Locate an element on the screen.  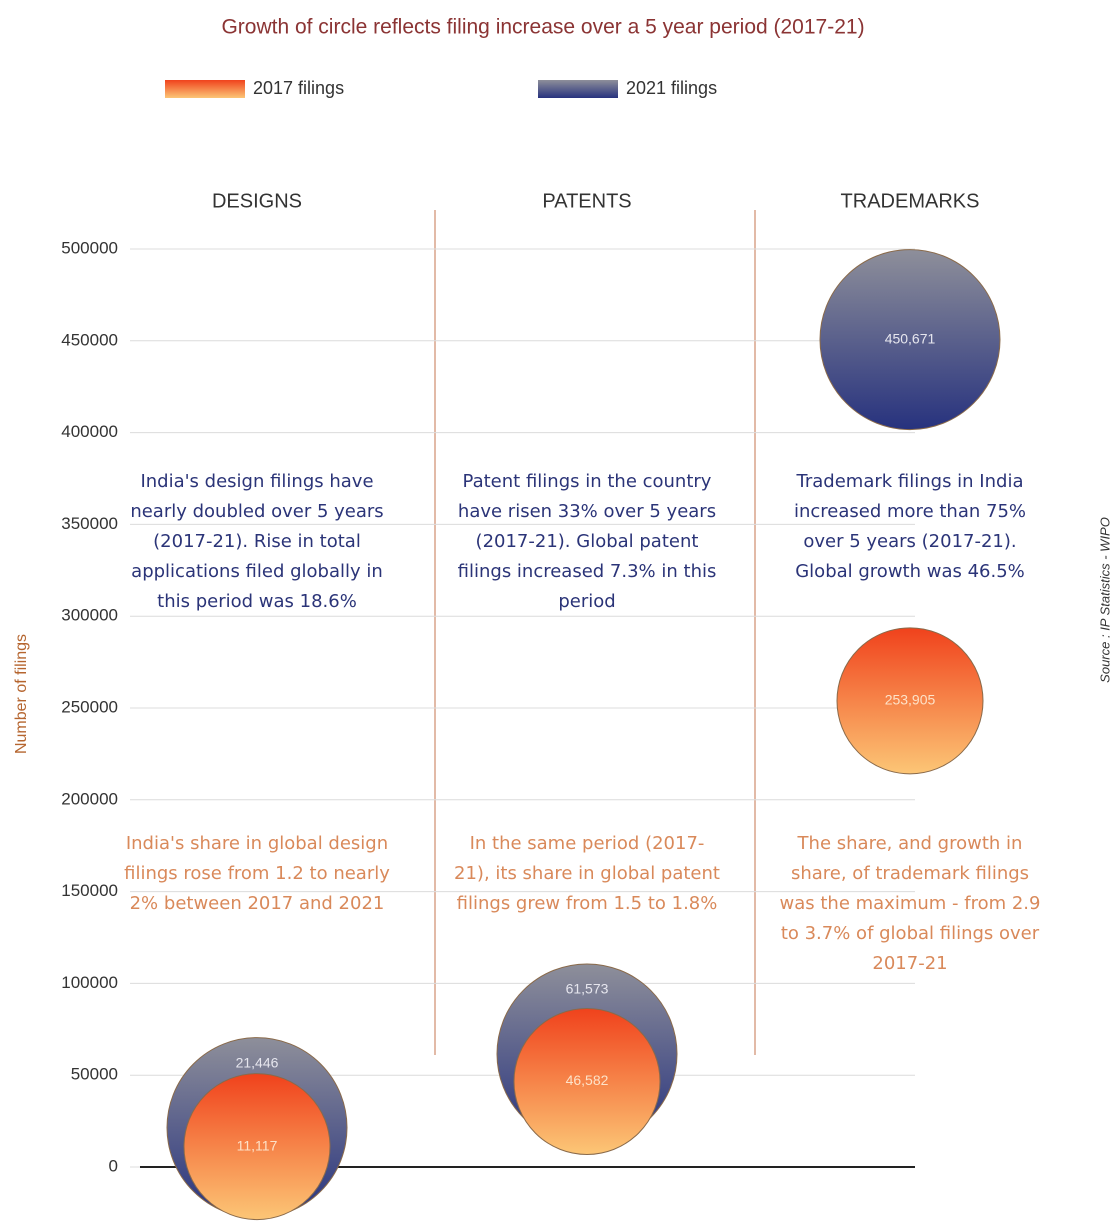
category-label: PATENTS is located at coordinates (586, 201).